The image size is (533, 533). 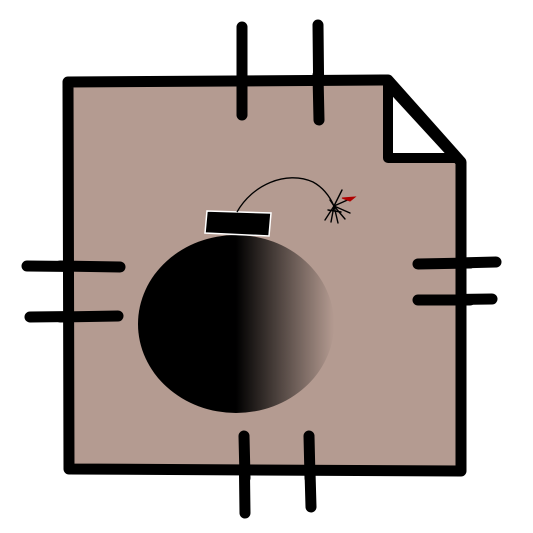 I want to click on pin-top-right-front, so click(x=318, y=97).